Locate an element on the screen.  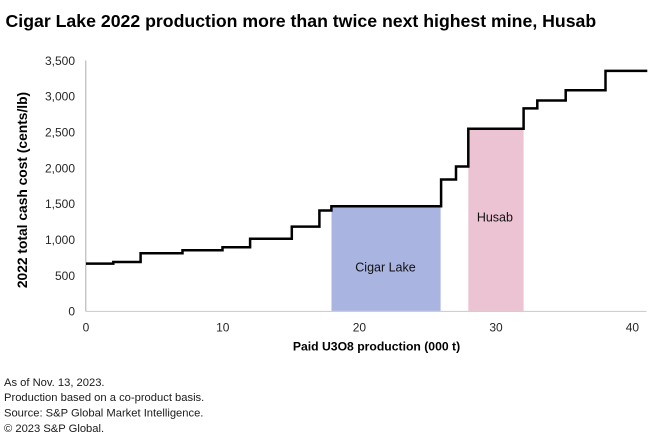
svg-text: 2,500 is located at coordinates (60, 133).